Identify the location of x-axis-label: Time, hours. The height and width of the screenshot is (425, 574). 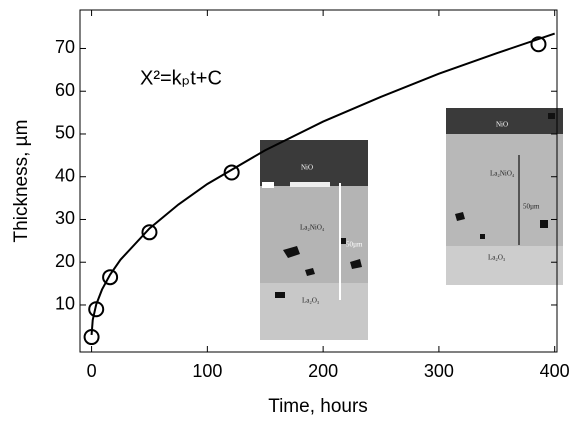
(318, 406).